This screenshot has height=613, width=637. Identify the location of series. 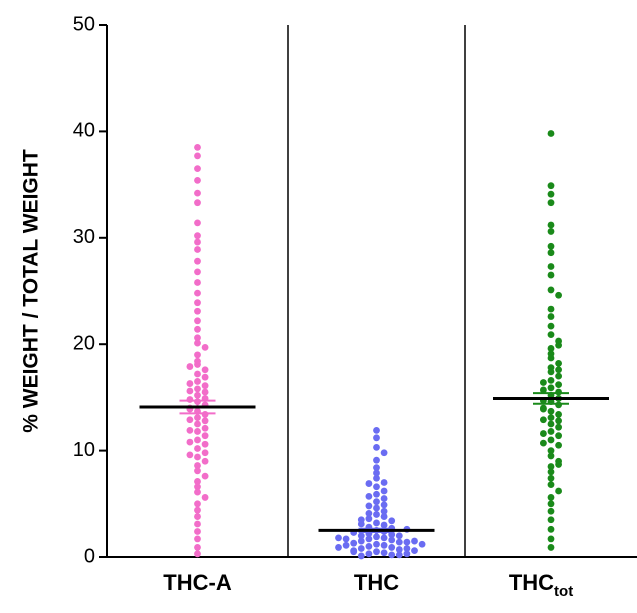
(551, 340).